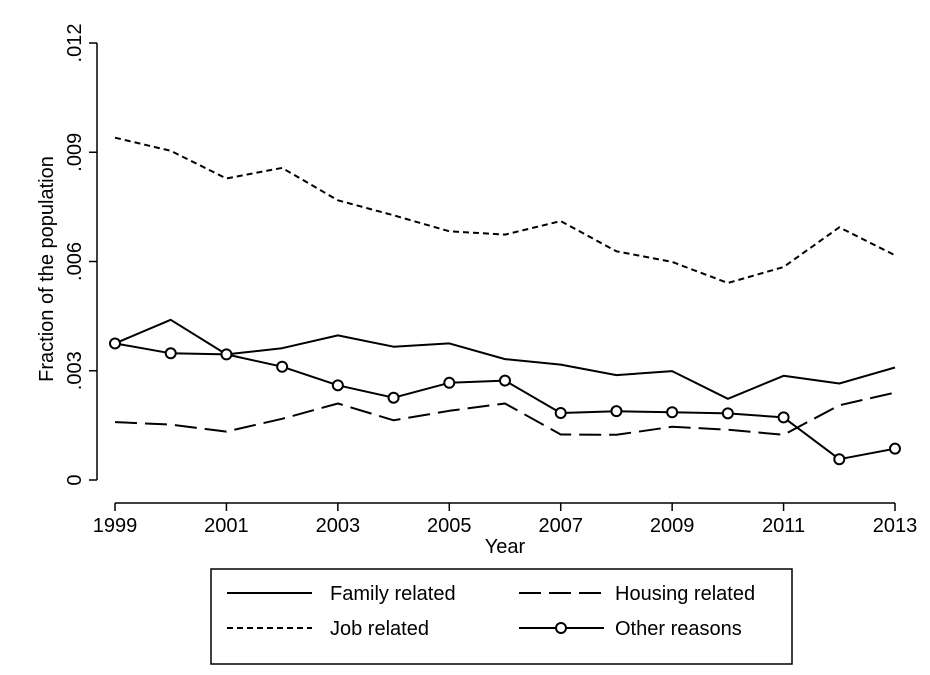 The height and width of the screenshot is (675, 930). Describe the element at coordinates (379, 629) in the screenshot. I see `legend-label-job-related: Job related` at that location.